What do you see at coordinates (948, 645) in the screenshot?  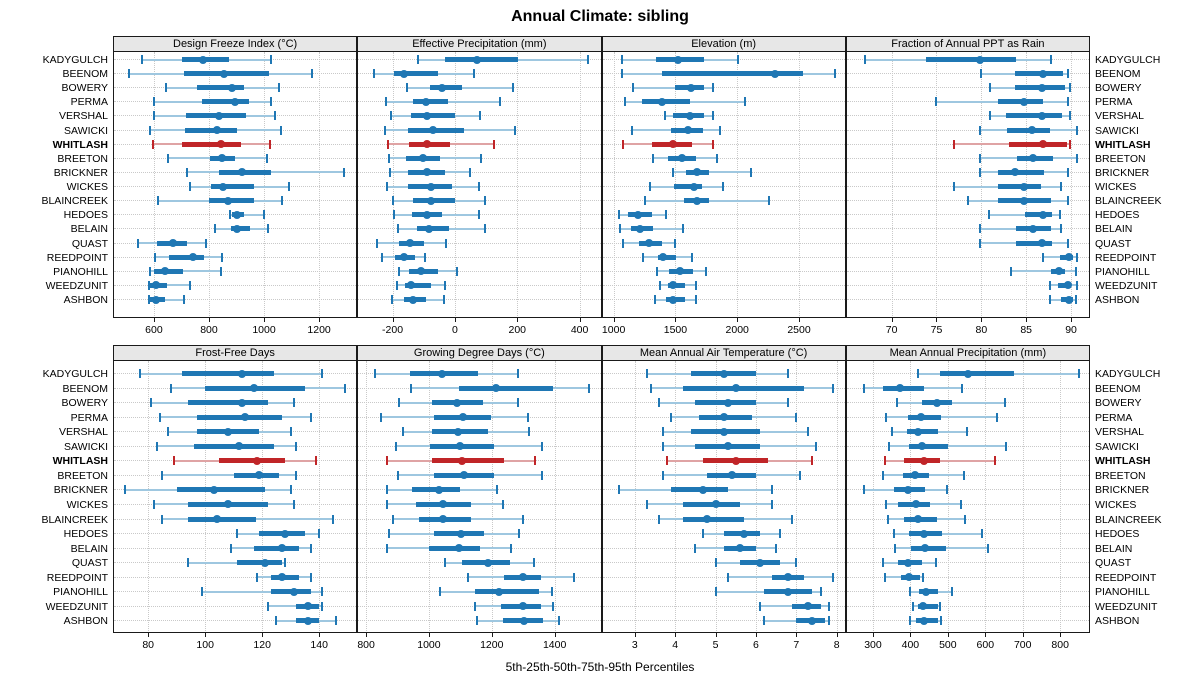 I see `axis-tick-label: 500` at bounding box center [948, 645].